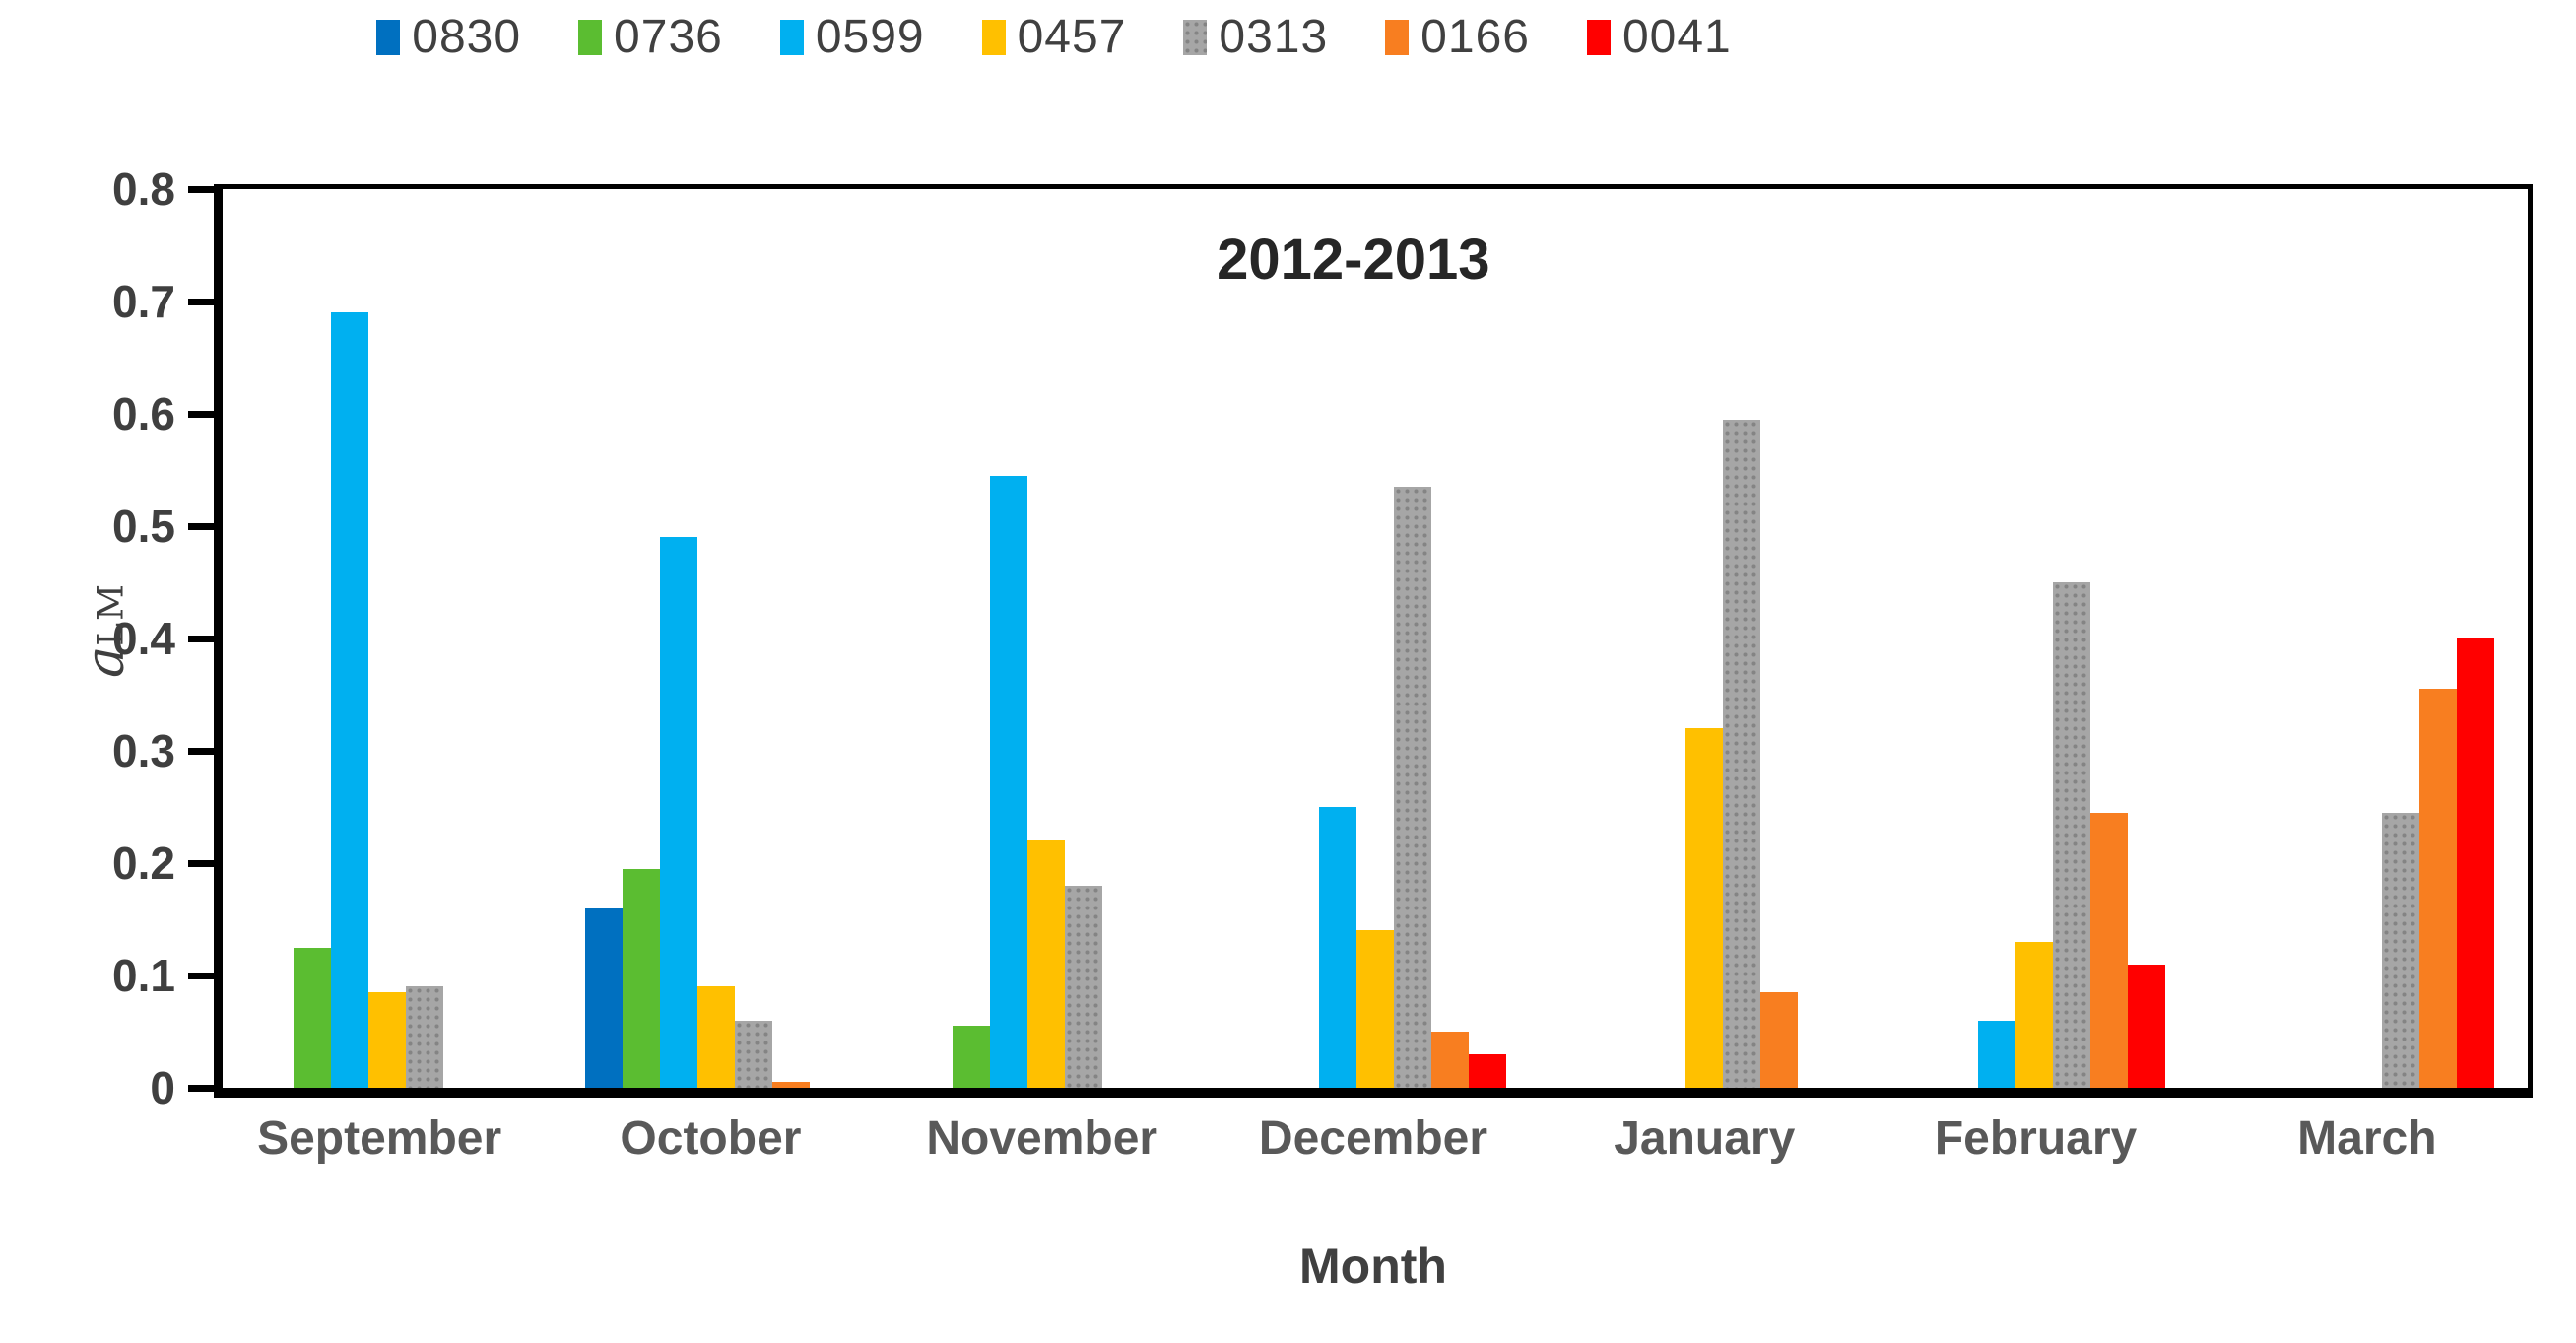 The width and height of the screenshot is (2576, 1343). I want to click on bar-group-september, so click(388, 638).